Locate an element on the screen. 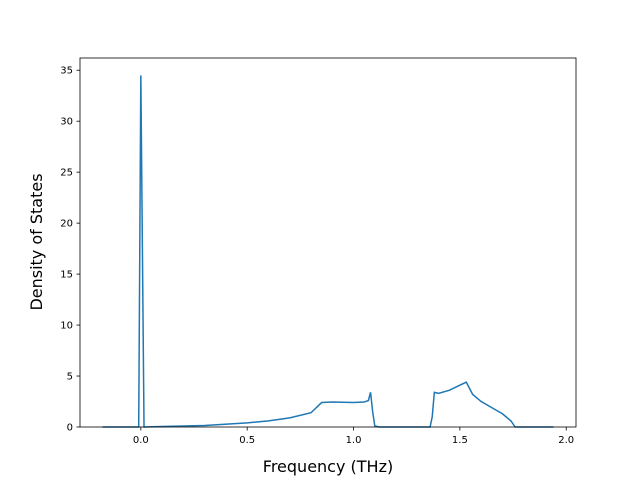  x-axis-label: Frequency (THz) is located at coordinates (328, 466).